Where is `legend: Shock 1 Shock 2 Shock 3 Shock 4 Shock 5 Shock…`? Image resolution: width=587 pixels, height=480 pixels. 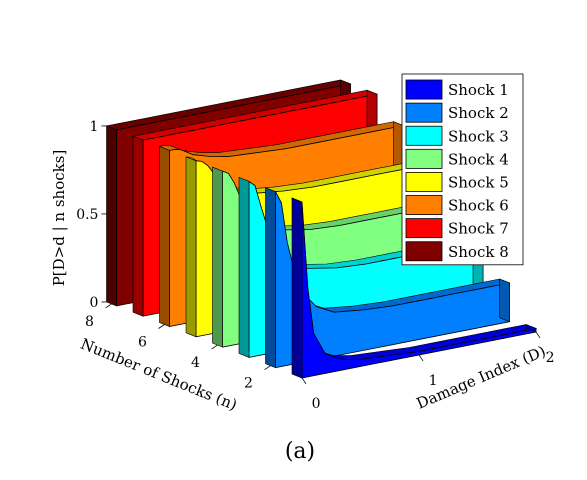 legend: Shock 1 Shock 2 Shock 3 Shock 4 Shock 5 Shock… is located at coordinates (462, 169).